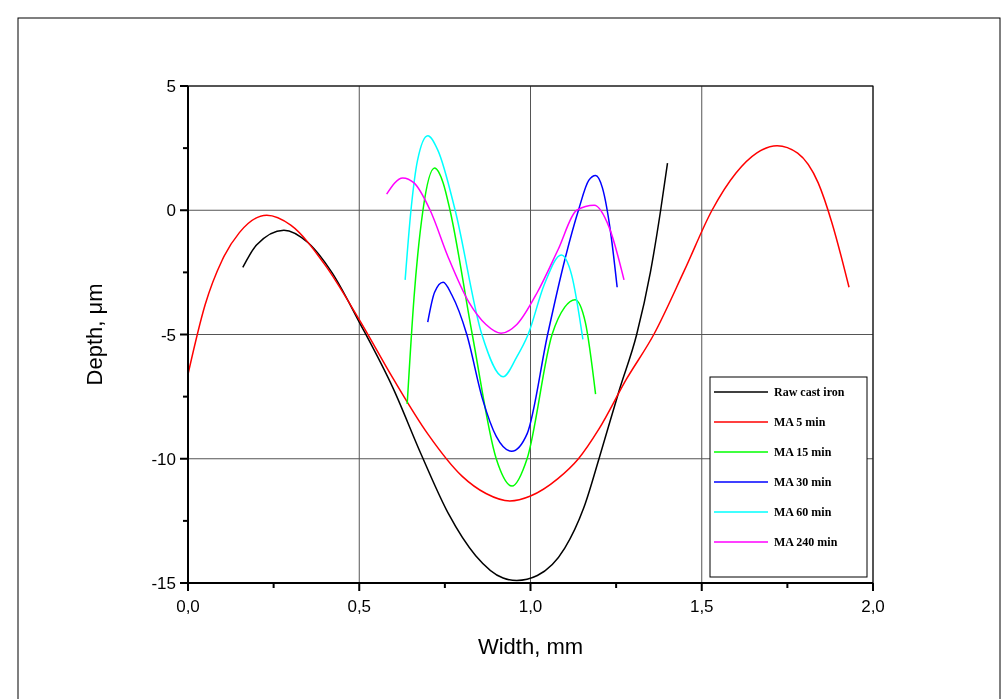 This screenshot has height=699, width=1006. Describe the element at coordinates (171, 211) in the screenshot. I see `y-tick-label: 0` at that location.